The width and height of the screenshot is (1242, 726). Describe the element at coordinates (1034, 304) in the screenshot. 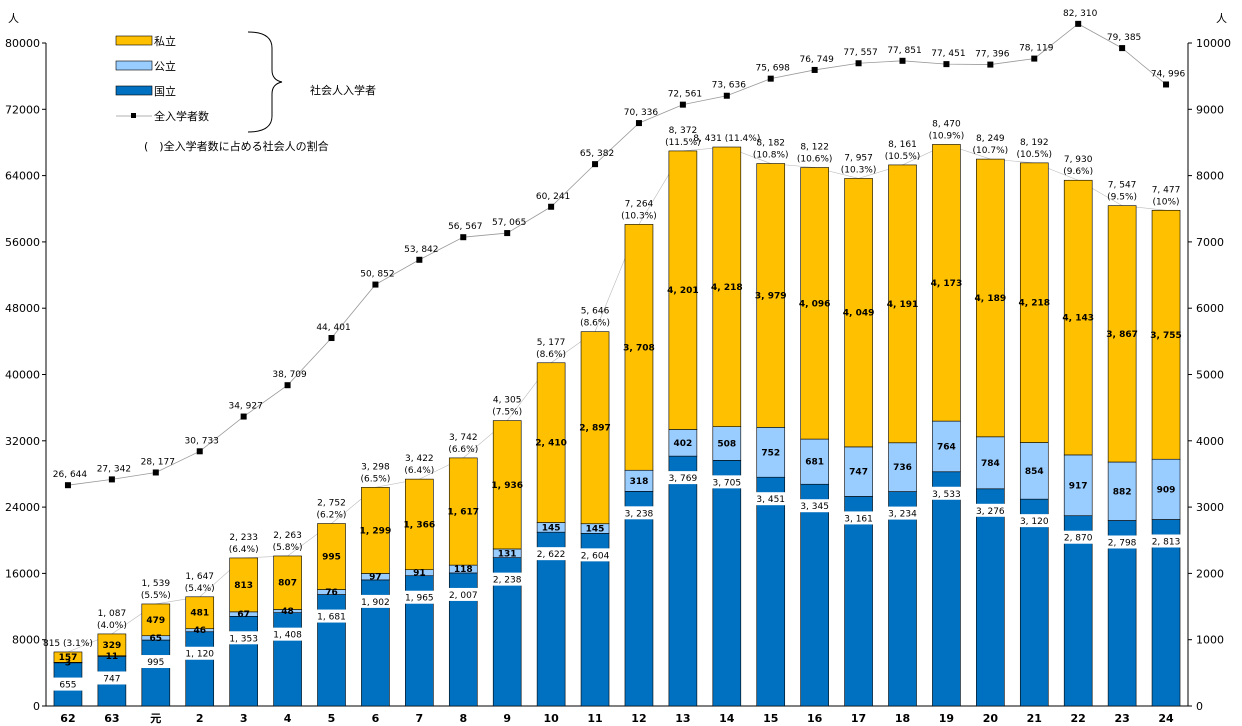

I see `private-label: 4, 218` at that location.